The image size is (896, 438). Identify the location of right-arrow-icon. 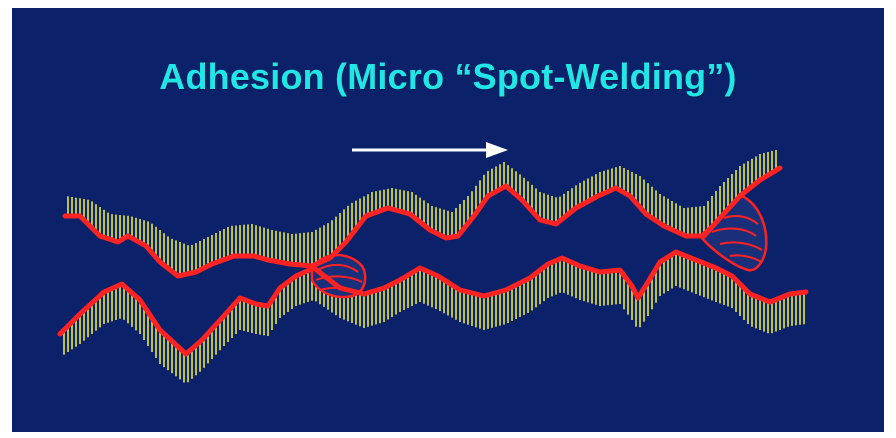
(430, 150).